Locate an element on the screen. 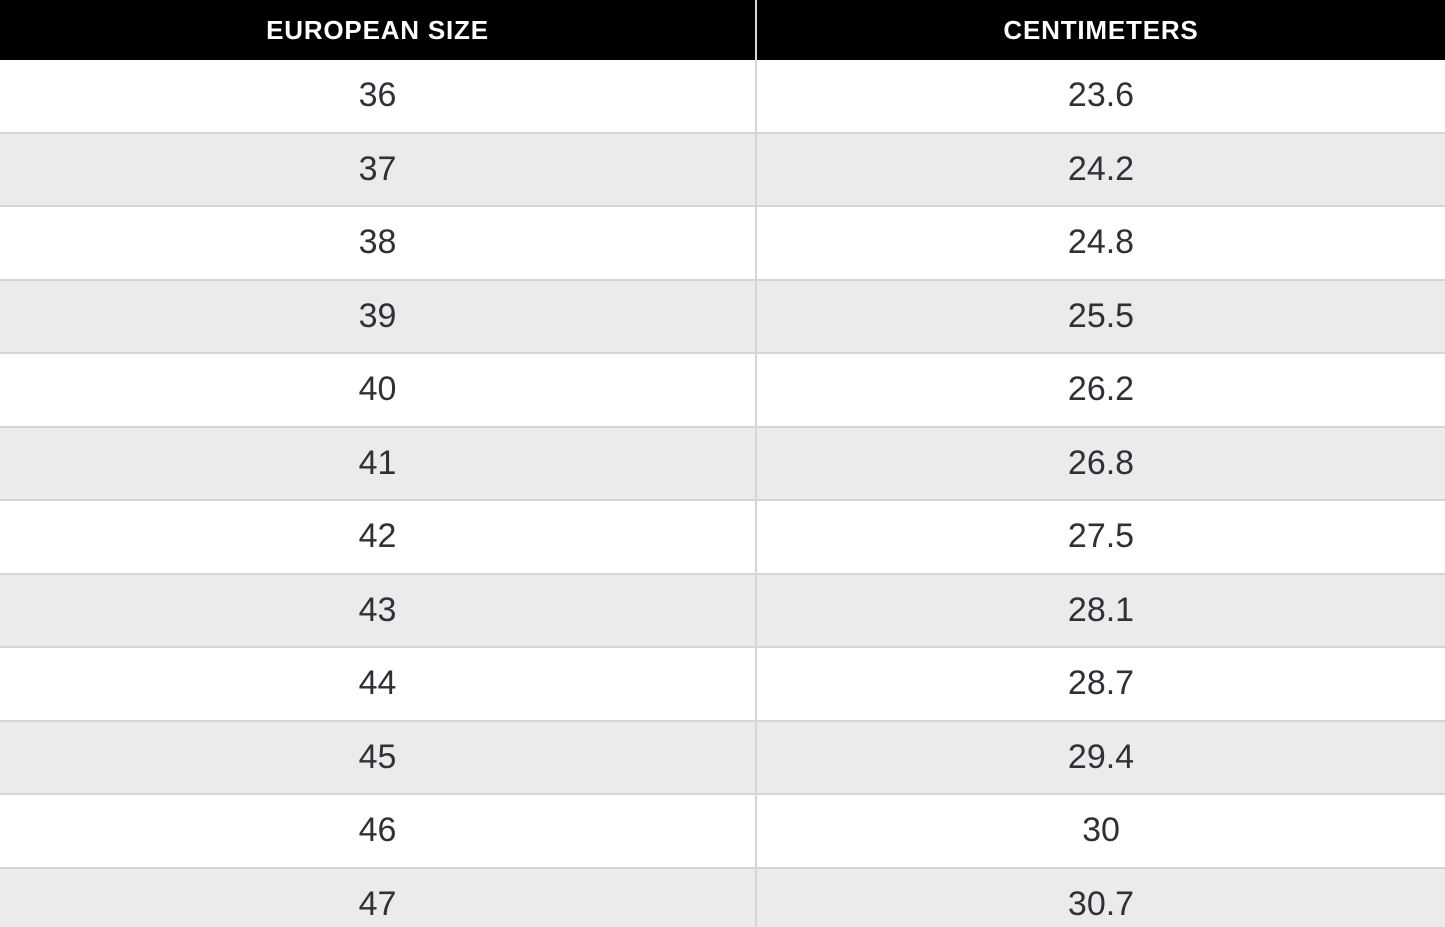  centimeters-cell: 28.7 is located at coordinates (1100, 683).